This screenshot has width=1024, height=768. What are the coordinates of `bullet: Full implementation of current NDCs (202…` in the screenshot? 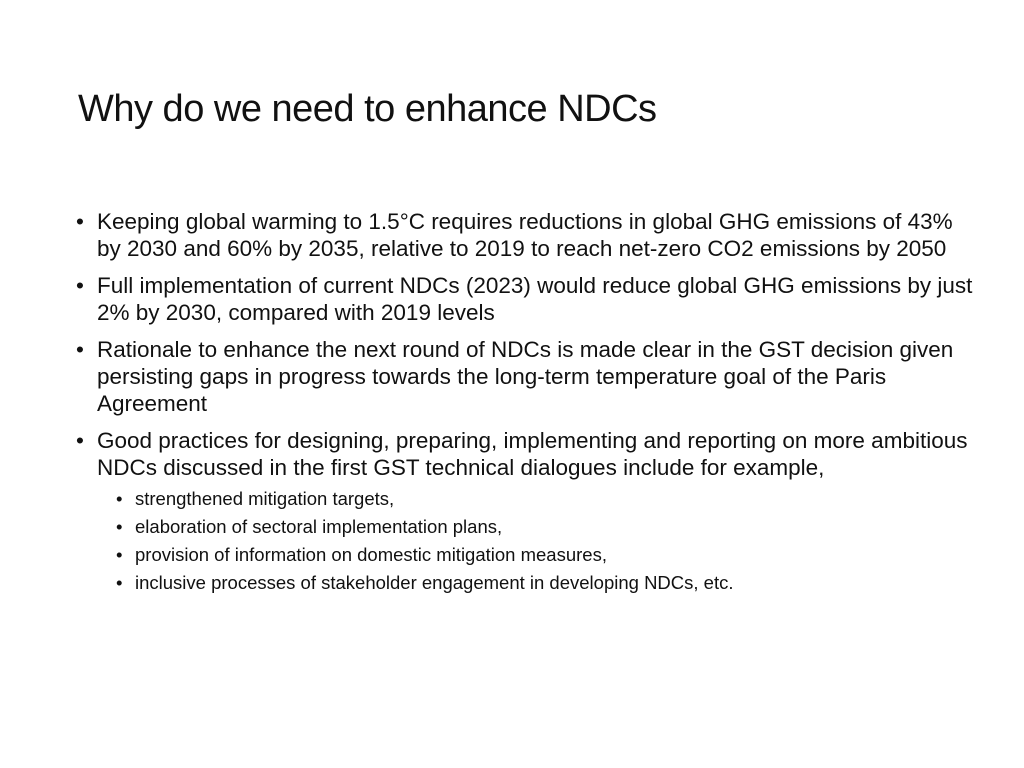 It's located at (526, 299).